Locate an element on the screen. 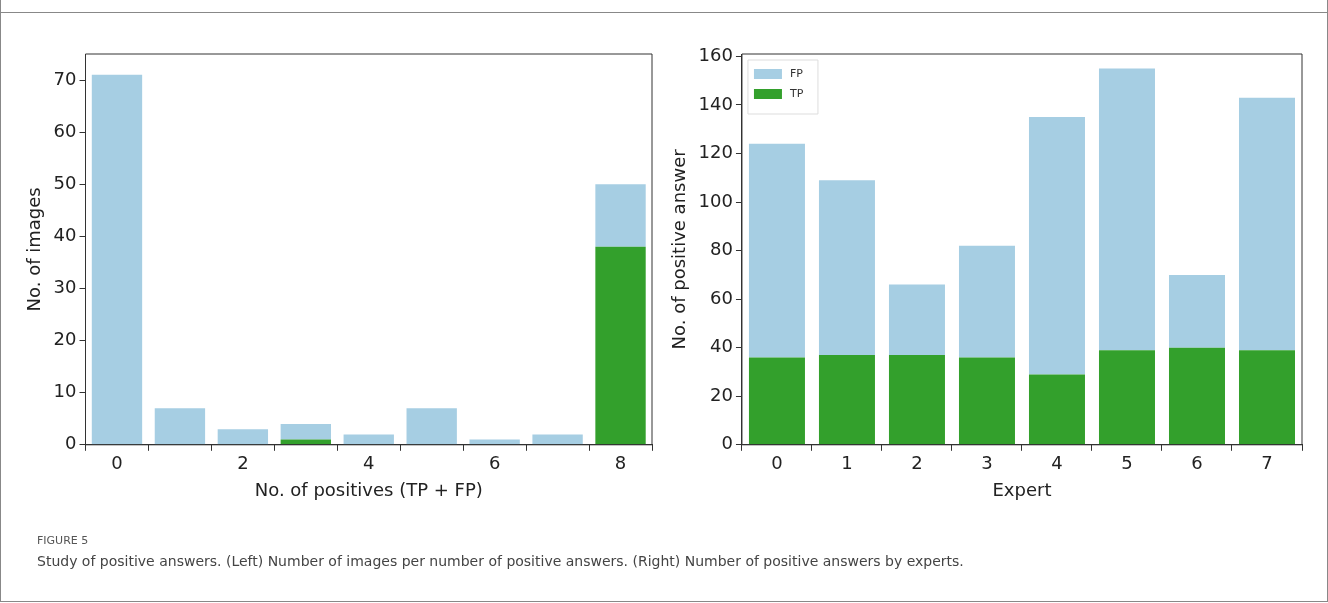 The width and height of the screenshot is (1328, 603). x-axis-title: Expert is located at coordinates (1022, 489).